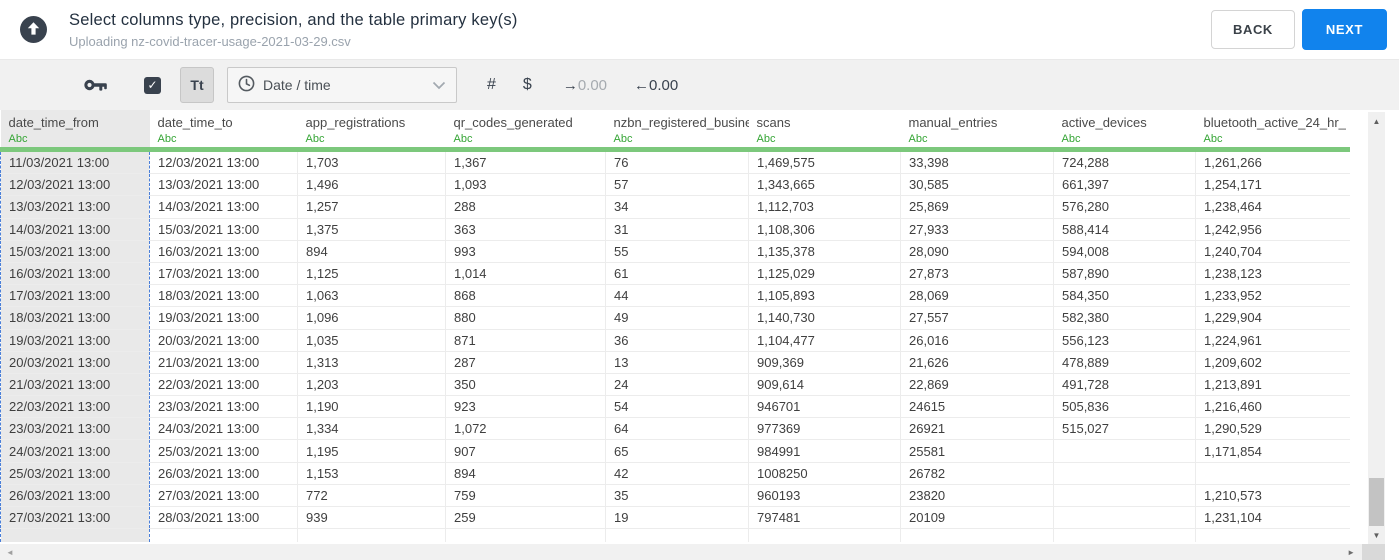 This screenshot has height=560, width=1399. What do you see at coordinates (33, 29) in the screenshot?
I see `upload-icon` at bounding box center [33, 29].